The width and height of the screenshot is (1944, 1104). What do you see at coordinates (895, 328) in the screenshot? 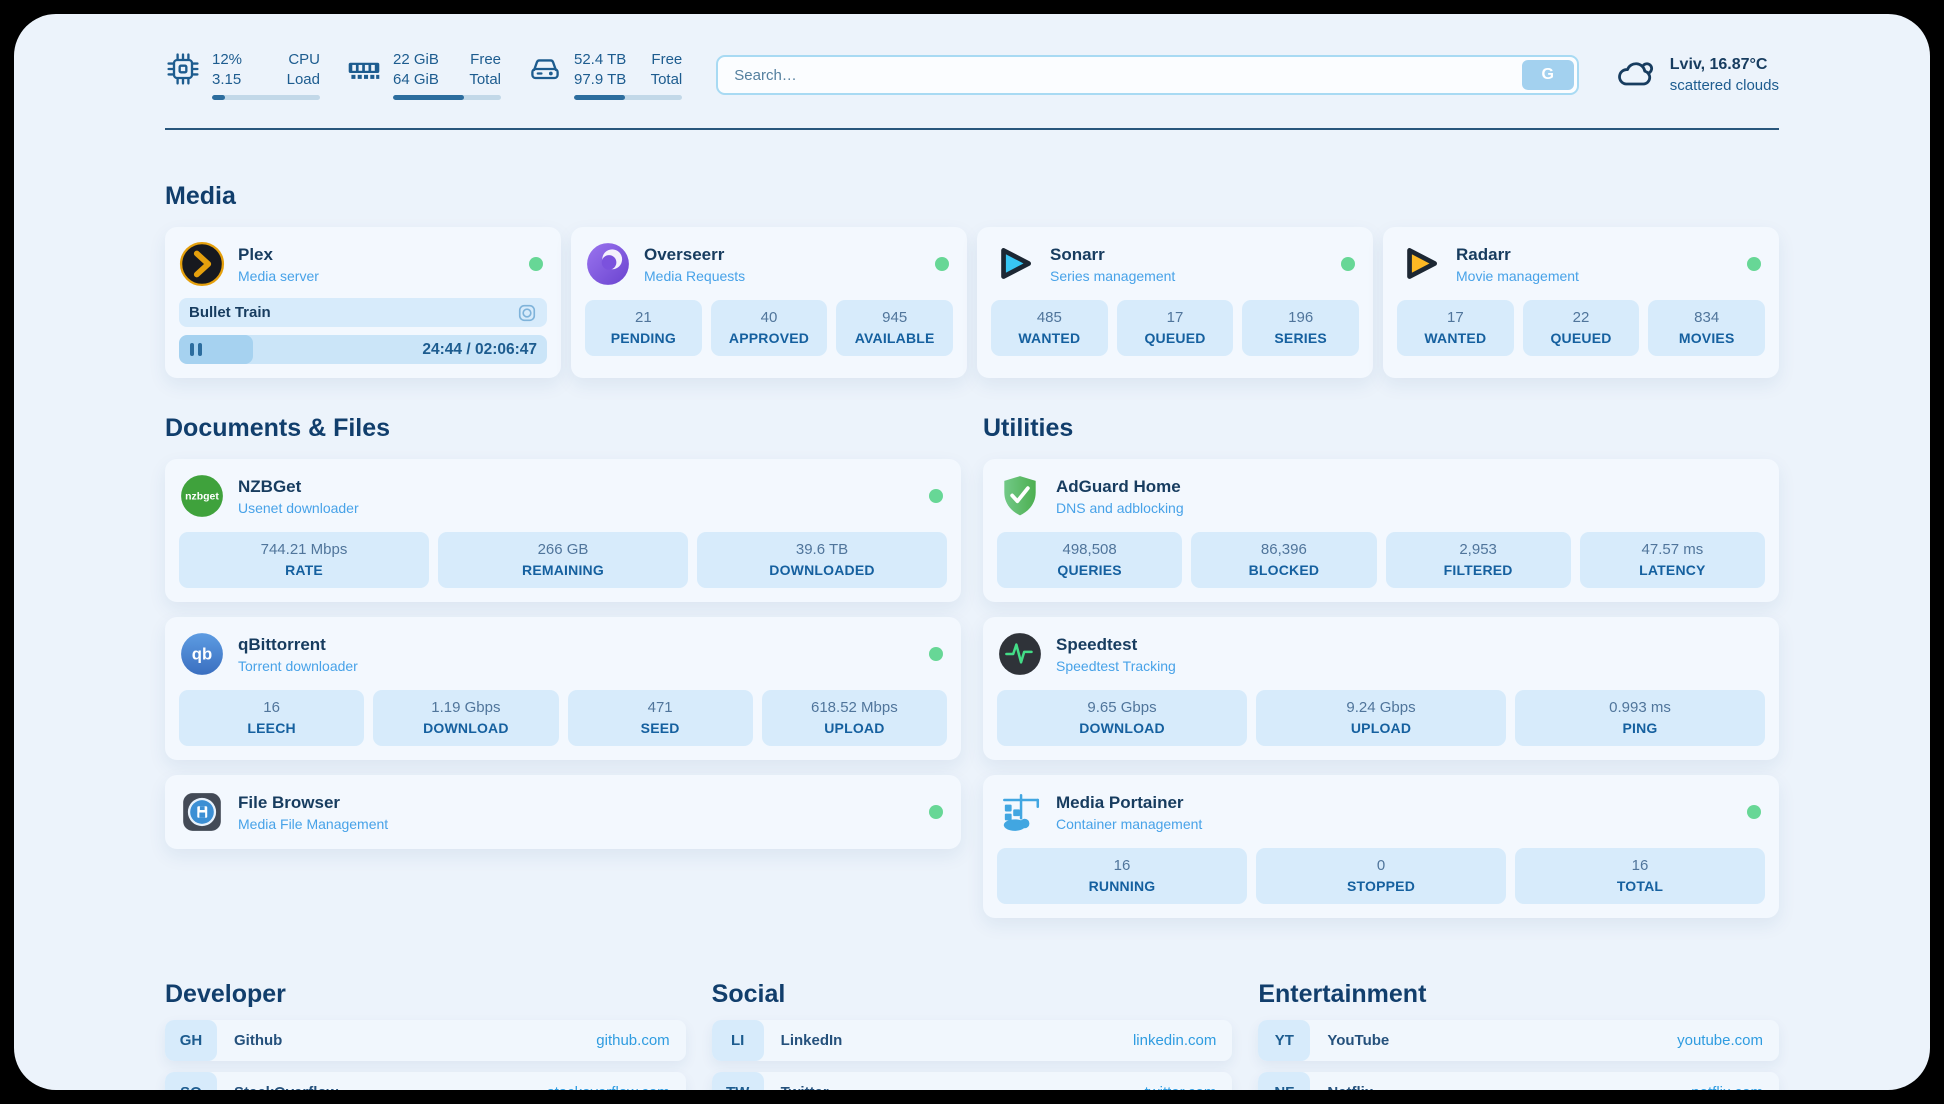
I see `stat-box: 945 AVAILABLE` at bounding box center [895, 328].